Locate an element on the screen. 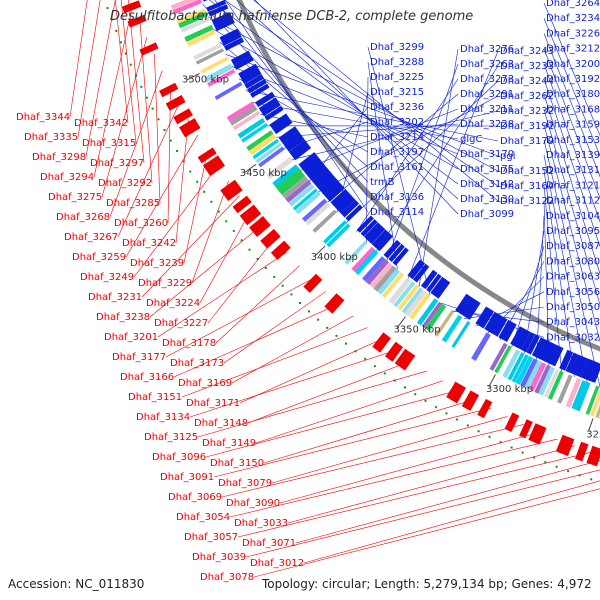  plus-gene-label: Dhaf_3168 is located at coordinates (573, 109).